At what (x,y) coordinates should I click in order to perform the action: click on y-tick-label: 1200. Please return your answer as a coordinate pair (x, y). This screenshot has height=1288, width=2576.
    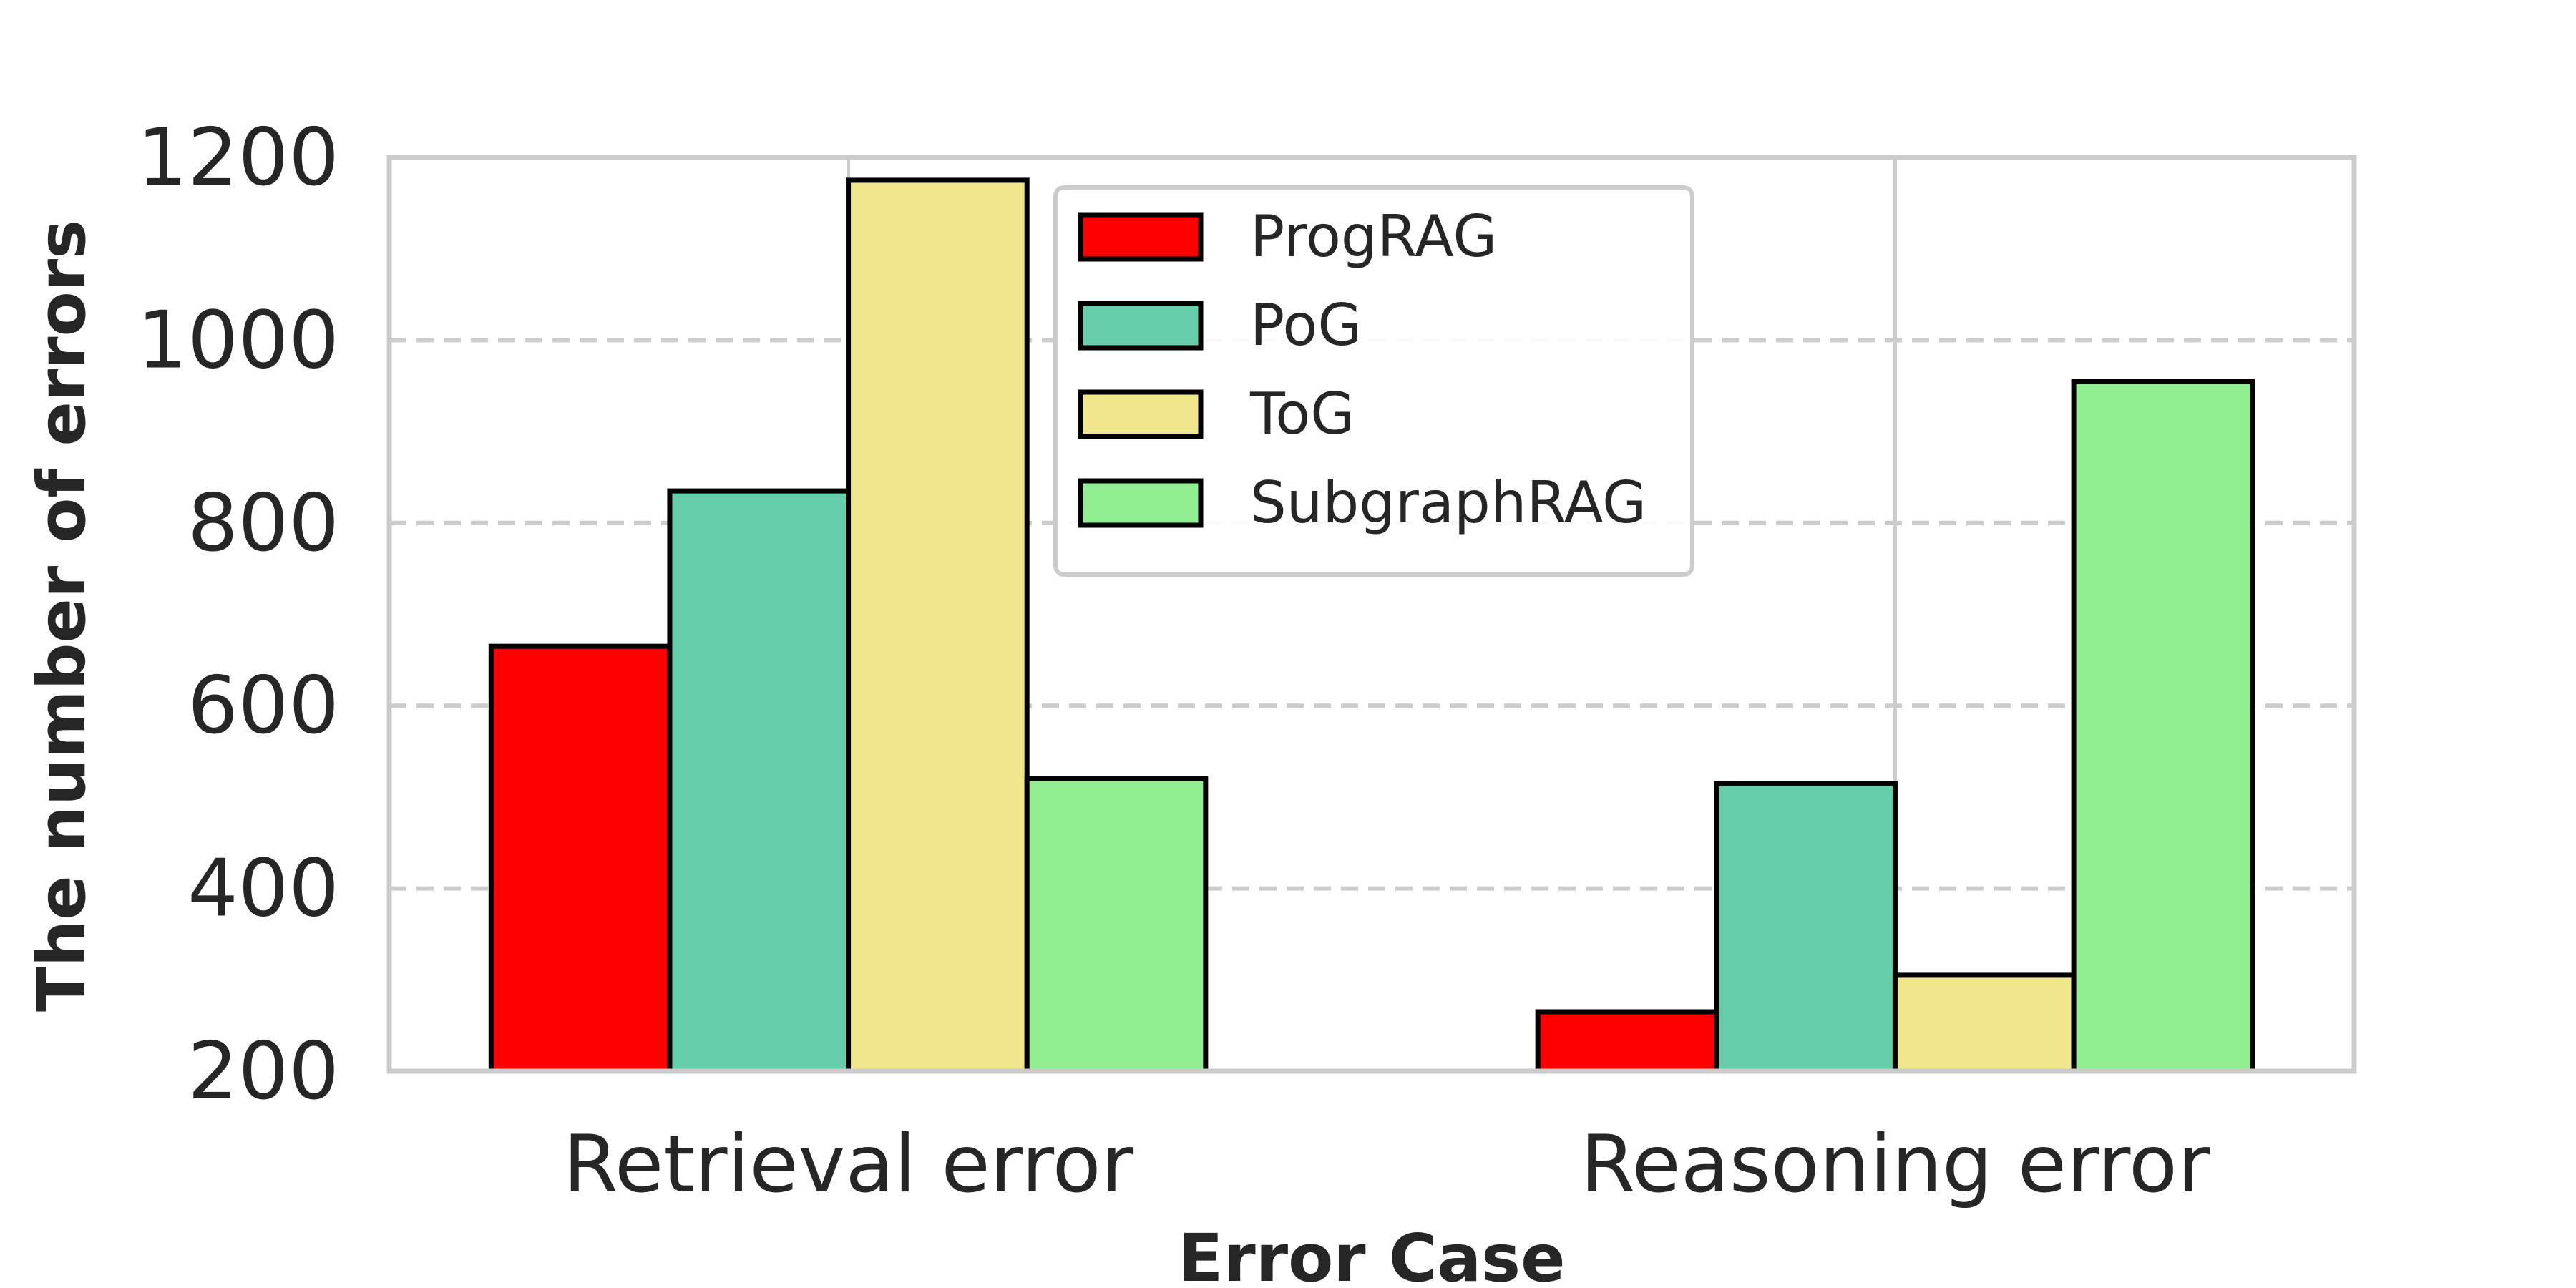
    Looking at the image, I should click on (238, 158).